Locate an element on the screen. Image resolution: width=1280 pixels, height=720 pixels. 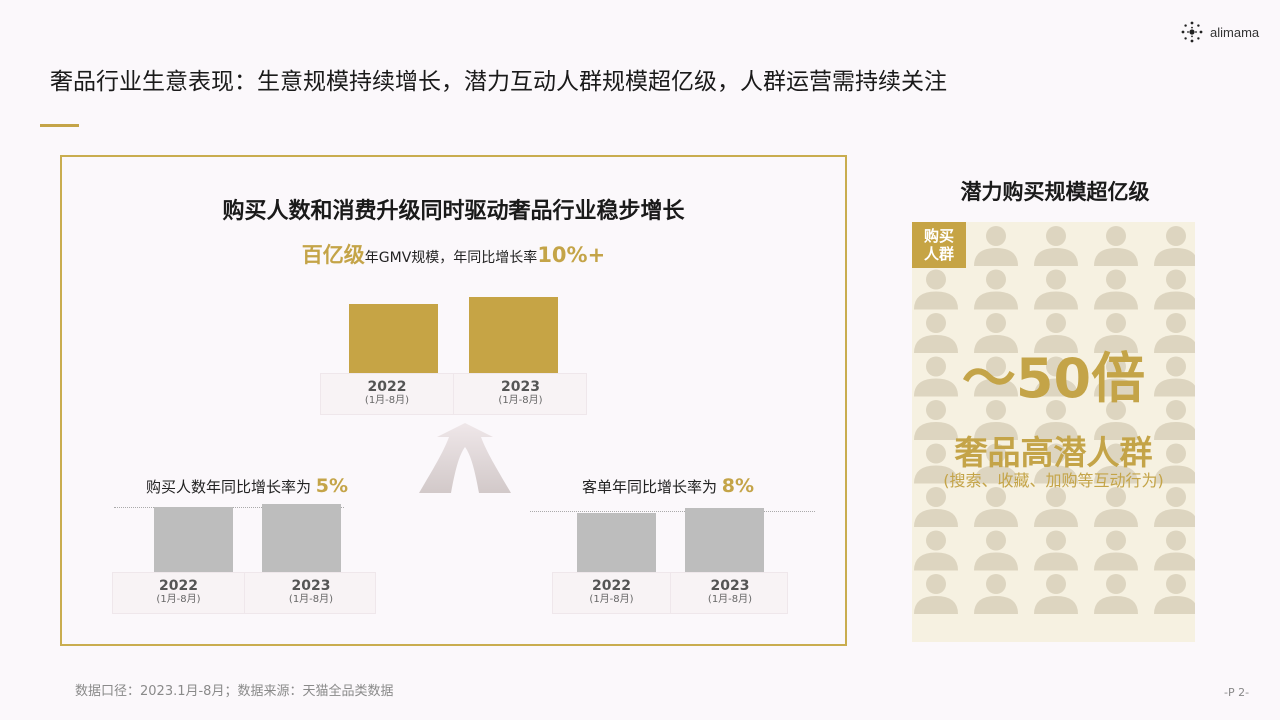
badge-line2: 人群 is located at coordinates (938, 254).